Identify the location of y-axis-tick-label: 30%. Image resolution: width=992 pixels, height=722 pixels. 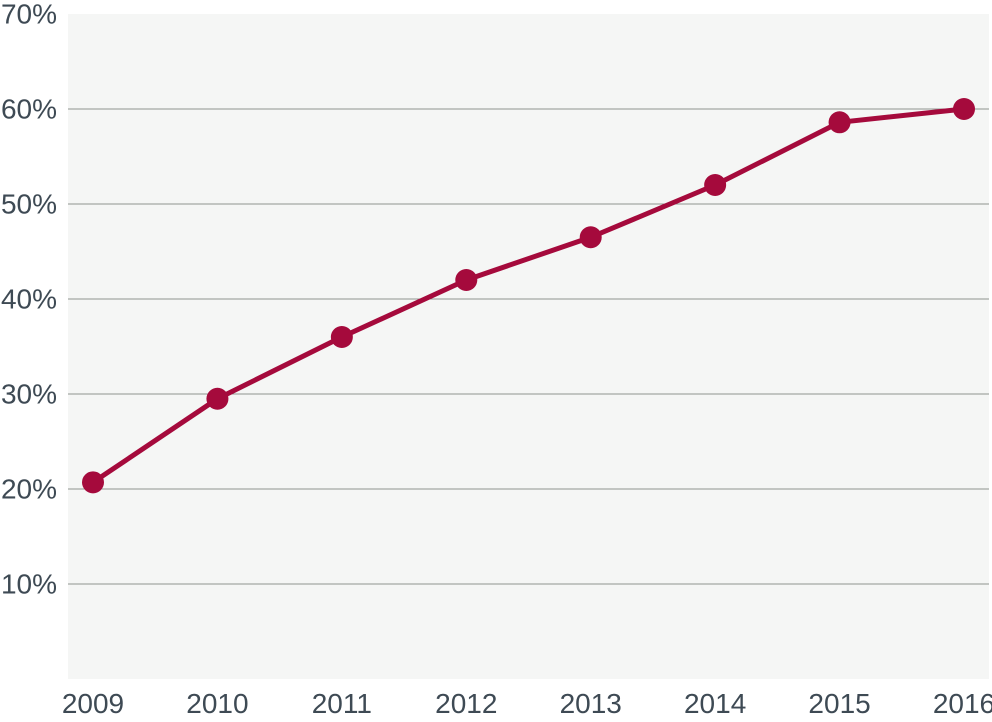
(29, 394).